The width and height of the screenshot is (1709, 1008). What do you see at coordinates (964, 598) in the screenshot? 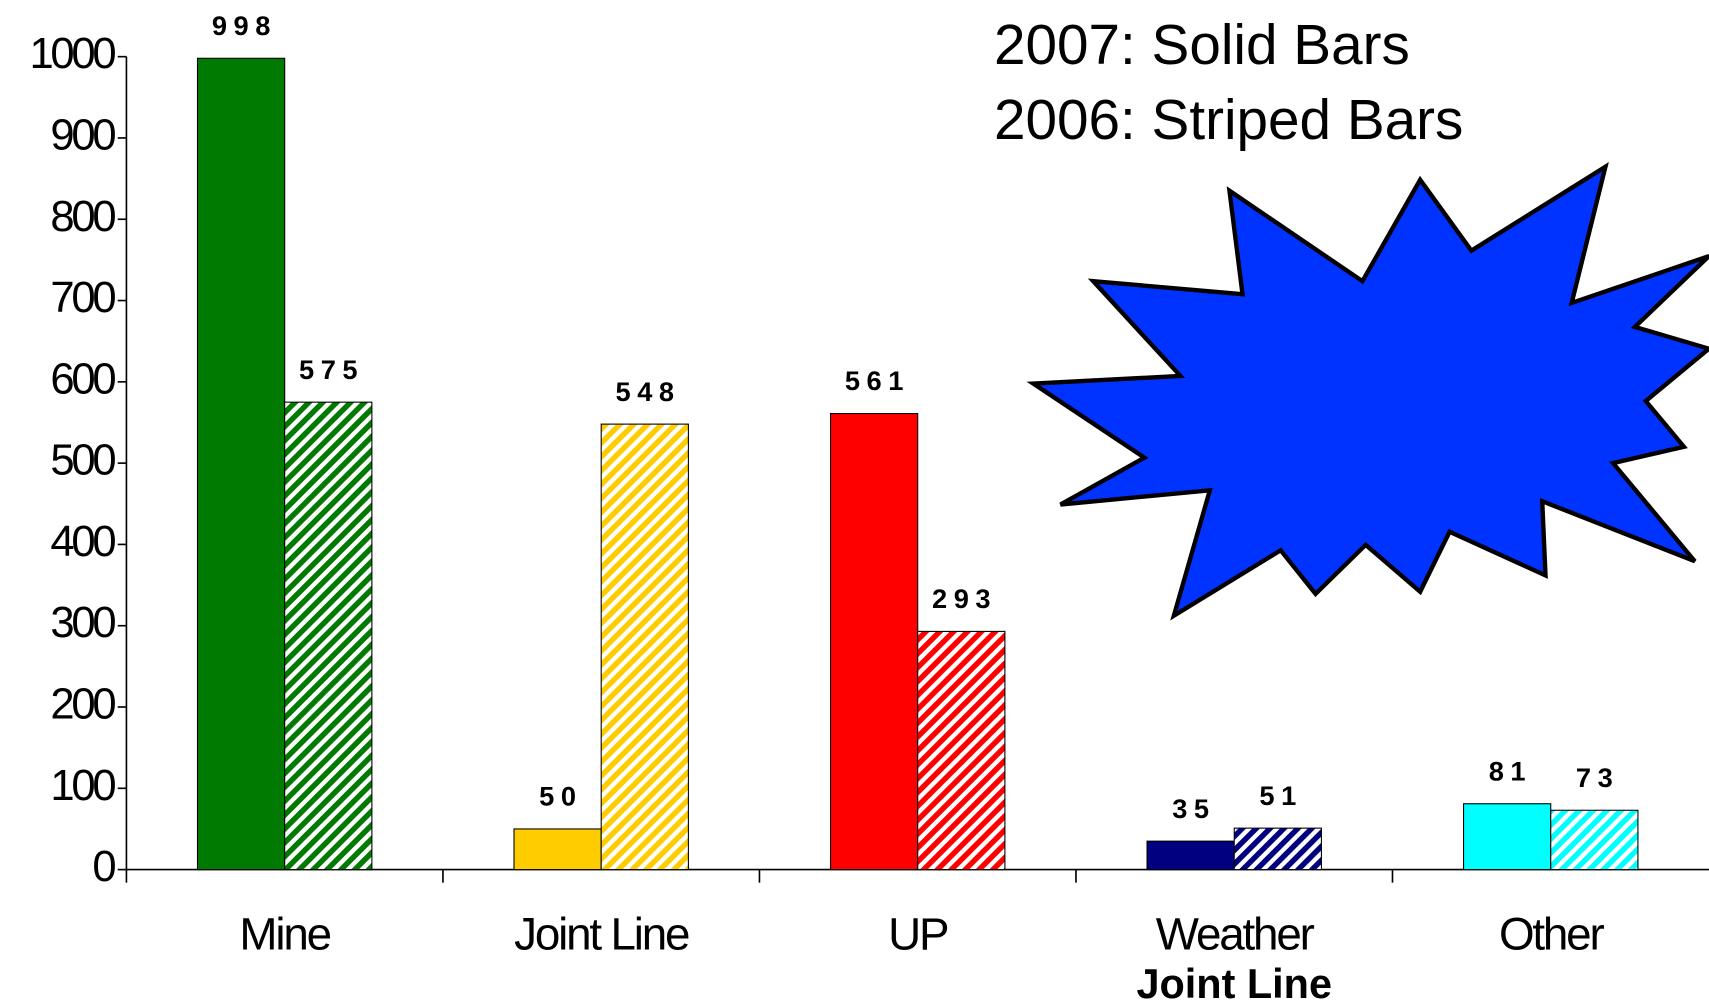
I see `value-label: 293` at bounding box center [964, 598].